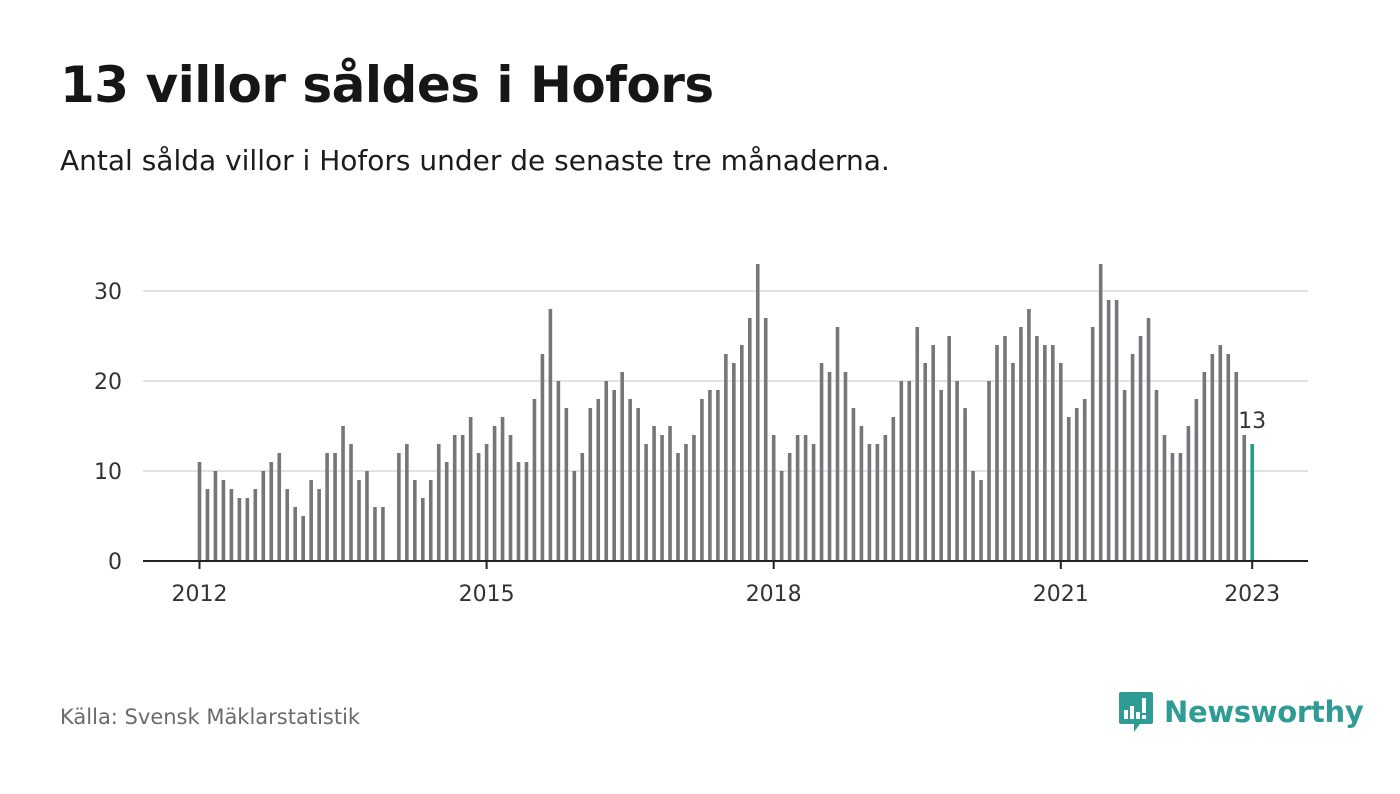  I want to click on x-tick-label-2015: 2015, so click(487, 594).